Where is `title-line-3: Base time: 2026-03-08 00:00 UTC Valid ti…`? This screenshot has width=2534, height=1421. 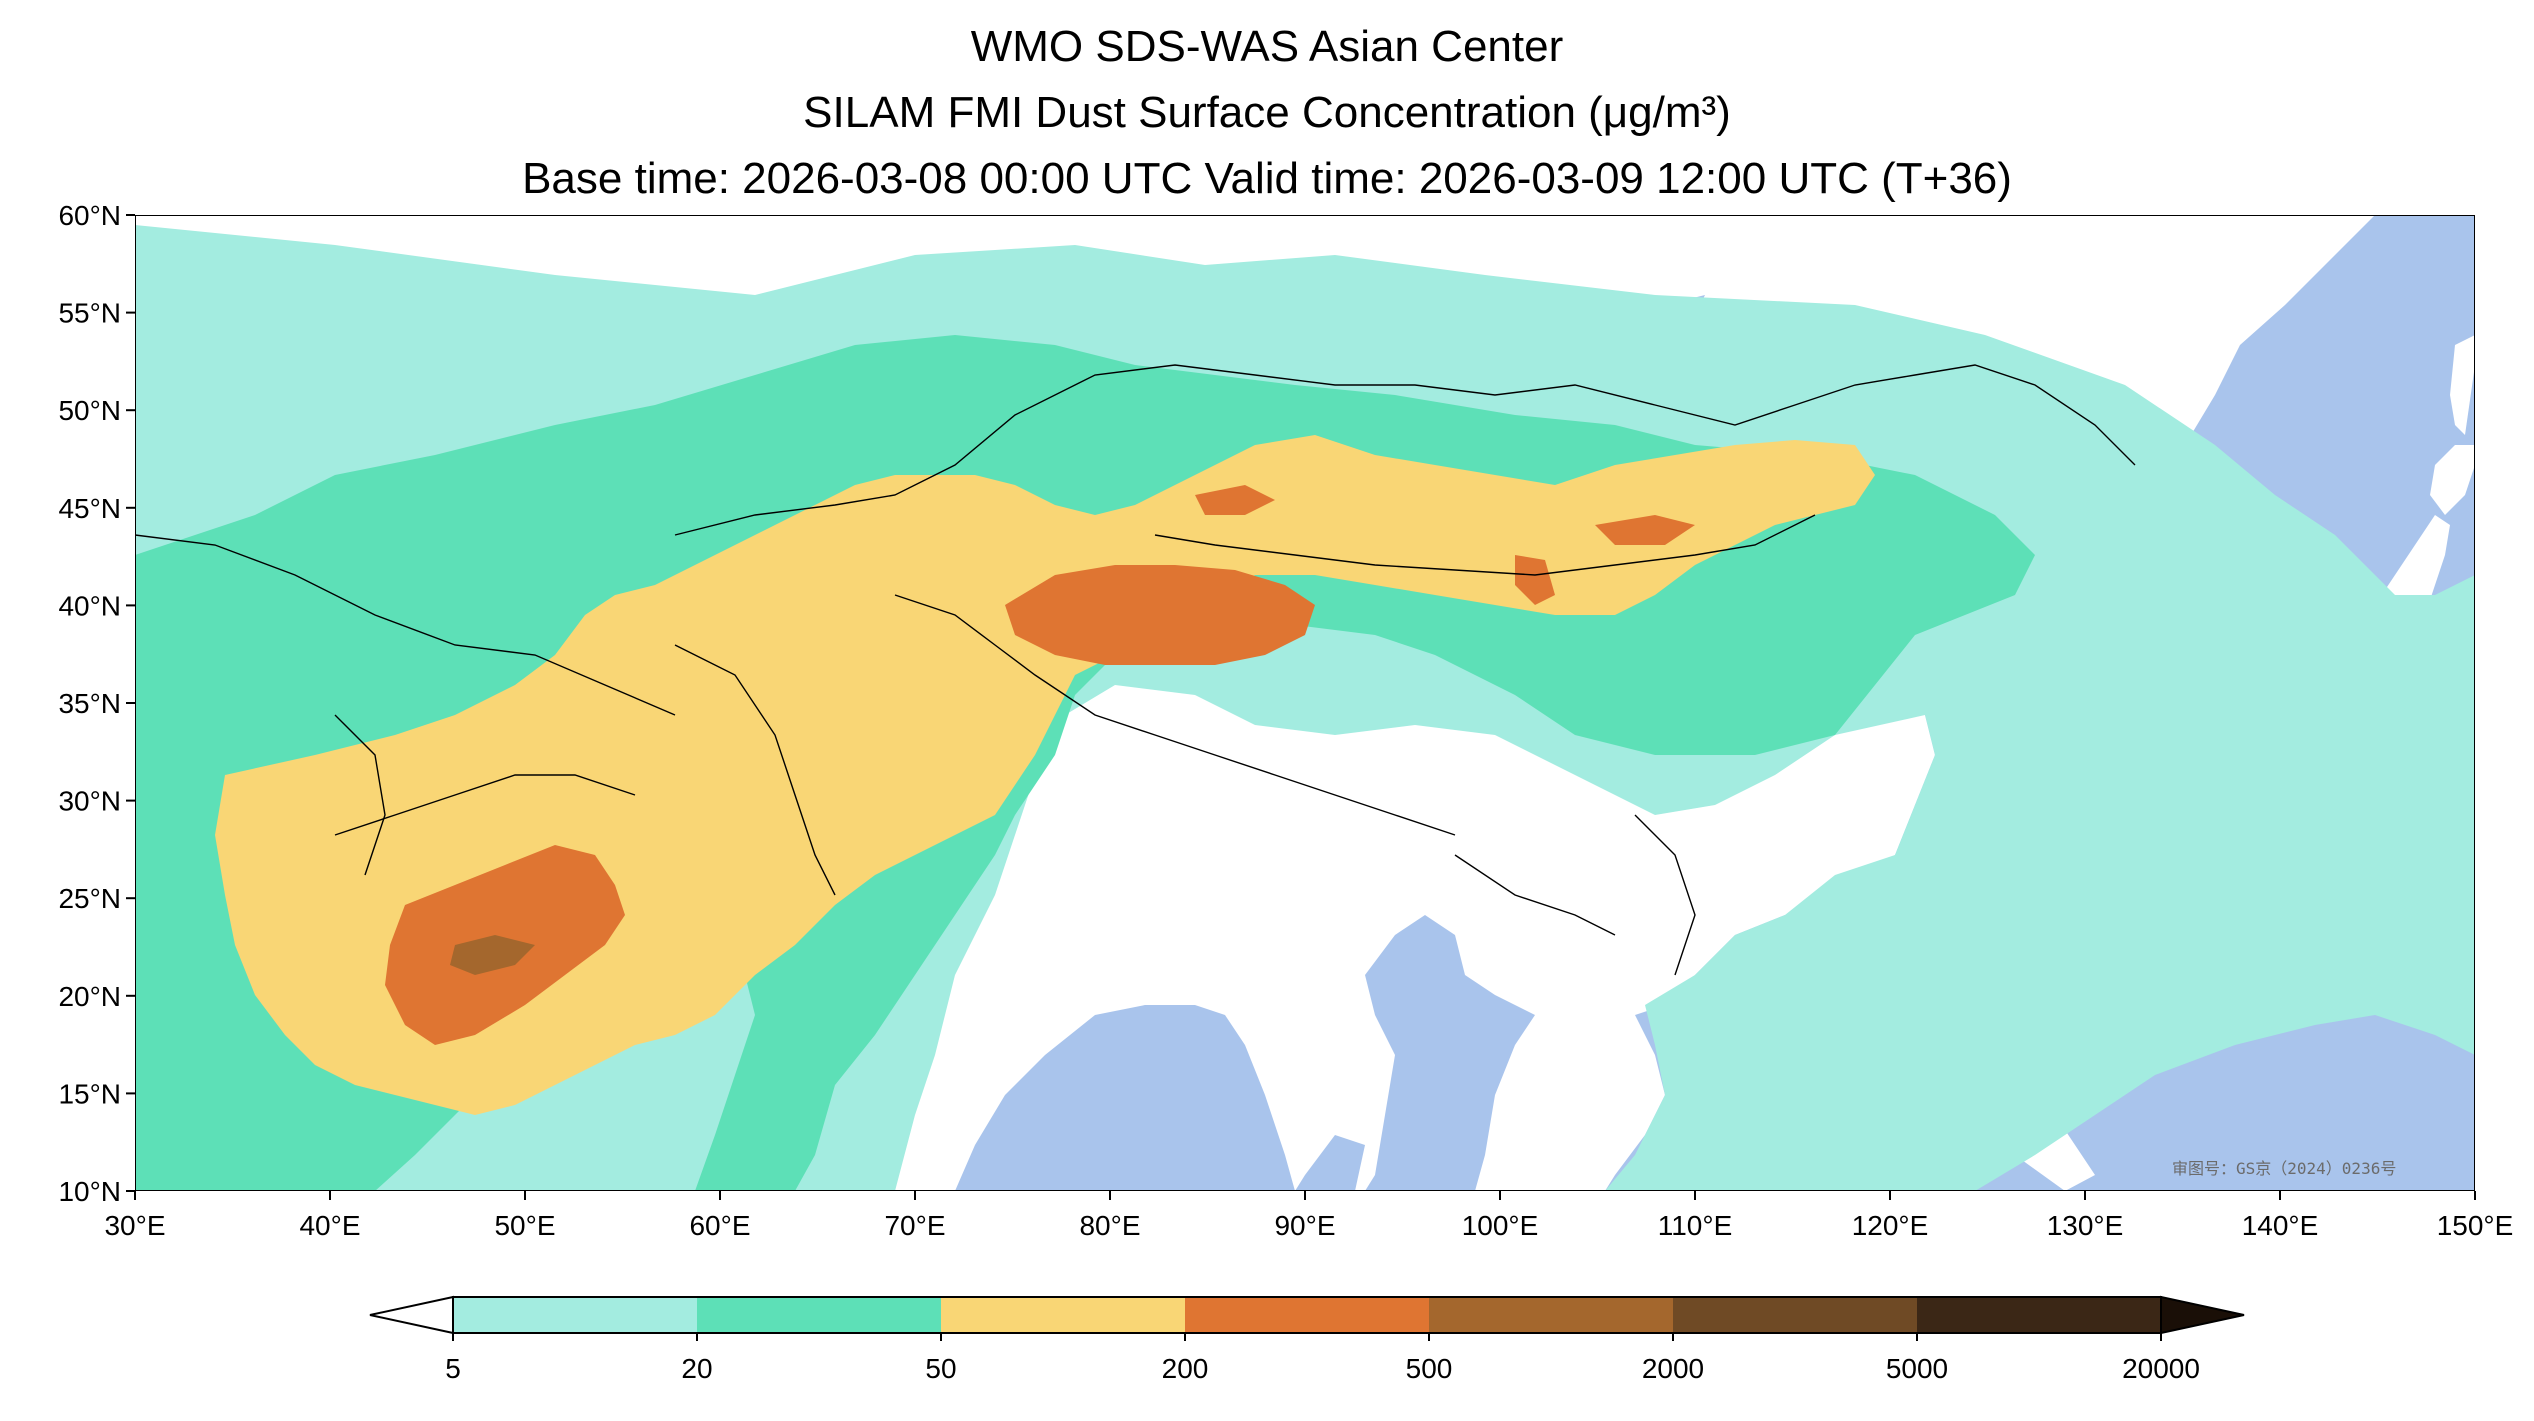
title-line-3: Base time: 2026-03-08 00:00 UTC Valid ti… is located at coordinates (1267, 178).